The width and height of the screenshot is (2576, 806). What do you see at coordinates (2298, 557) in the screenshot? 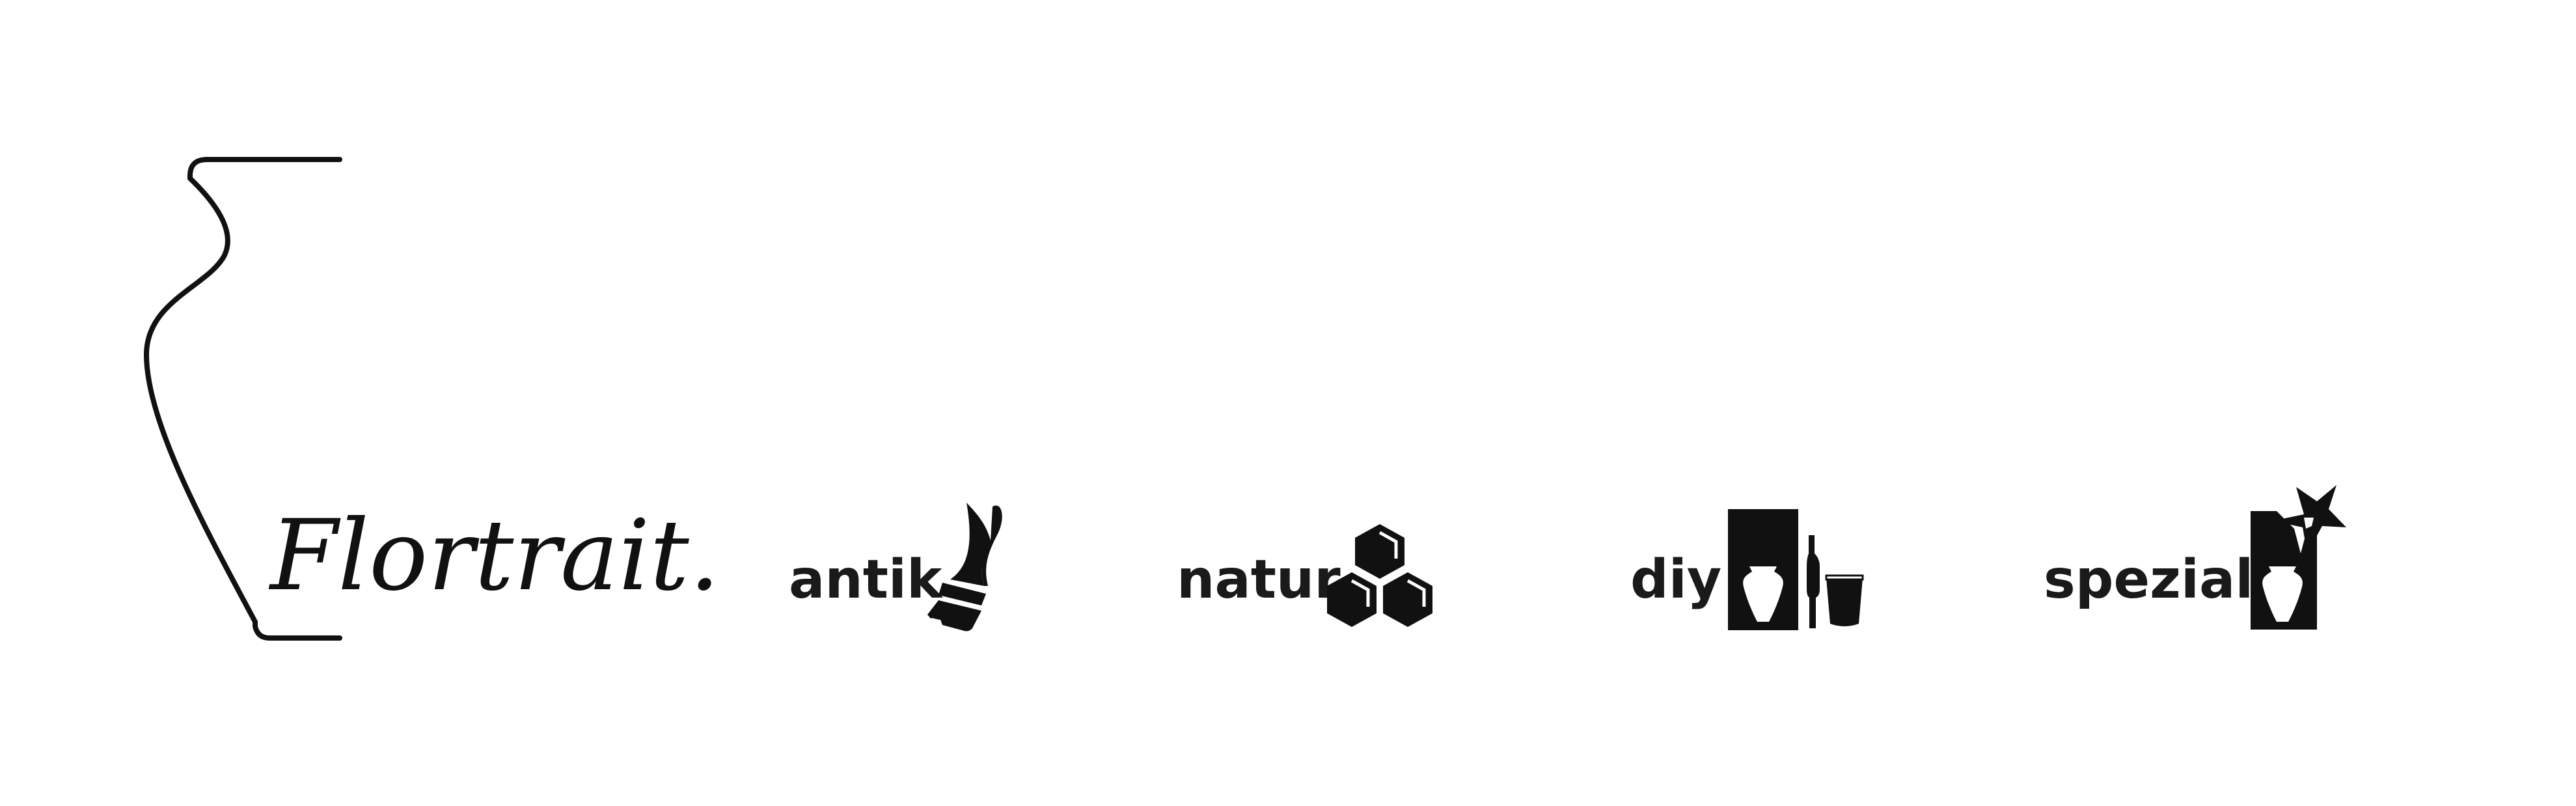
I see `vase-star-icon` at bounding box center [2298, 557].